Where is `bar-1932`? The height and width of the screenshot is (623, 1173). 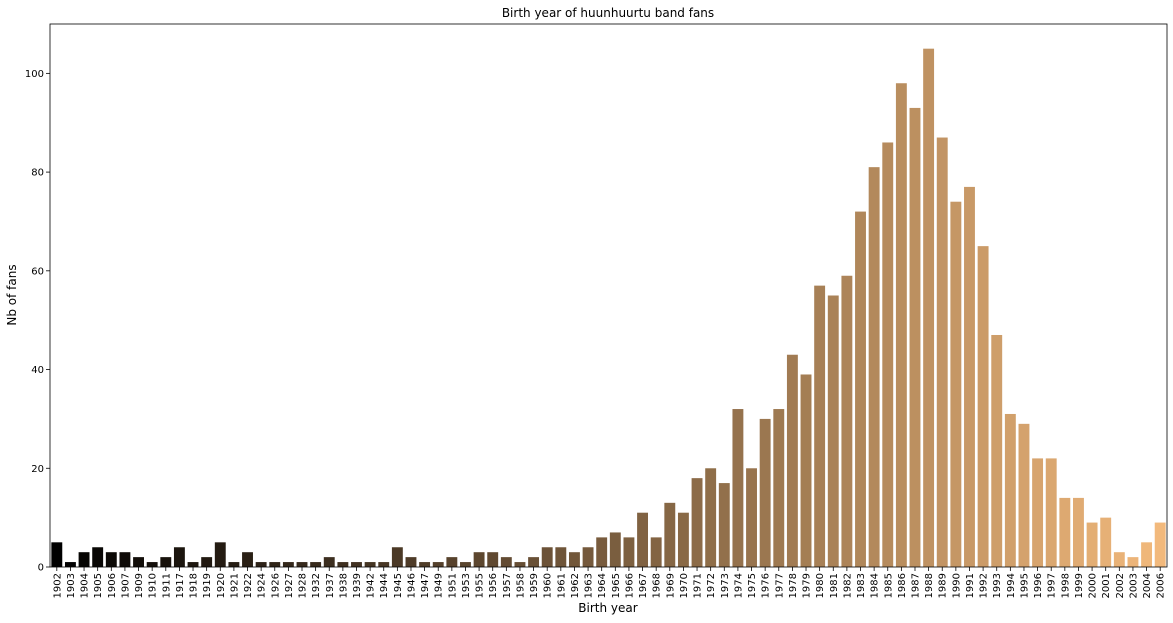
bar-1932 is located at coordinates (316, 564).